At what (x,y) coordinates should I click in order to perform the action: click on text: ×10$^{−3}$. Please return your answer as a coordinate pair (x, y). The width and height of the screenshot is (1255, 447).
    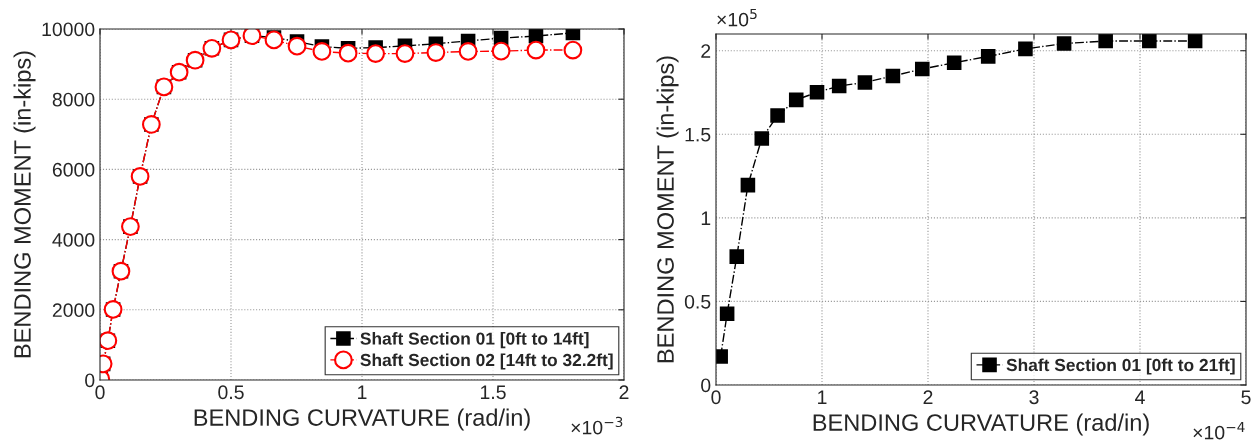
    Looking at the image, I should click on (597, 425).